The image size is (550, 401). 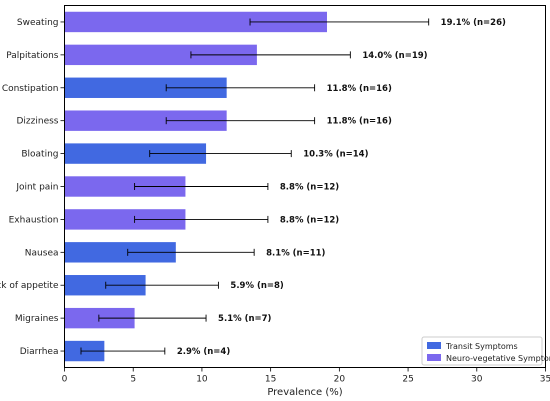 I want to click on data-label-migraines: 5.1% (n=7), so click(x=245, y=319).